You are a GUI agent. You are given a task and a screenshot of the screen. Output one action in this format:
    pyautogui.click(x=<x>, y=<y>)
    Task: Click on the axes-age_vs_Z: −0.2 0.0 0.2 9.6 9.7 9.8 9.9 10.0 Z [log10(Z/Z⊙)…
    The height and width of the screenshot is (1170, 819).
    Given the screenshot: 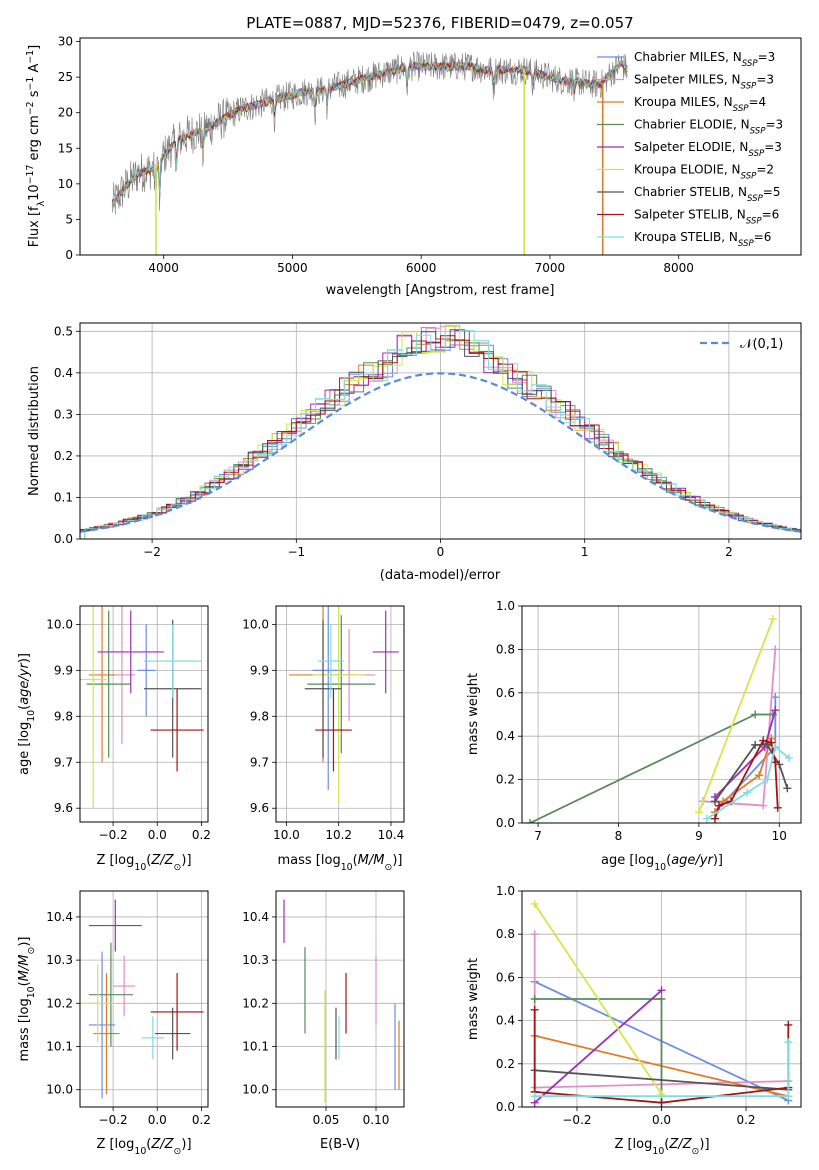 What is the action you would take?
    pyautogui.click(x=114, y=739)
    